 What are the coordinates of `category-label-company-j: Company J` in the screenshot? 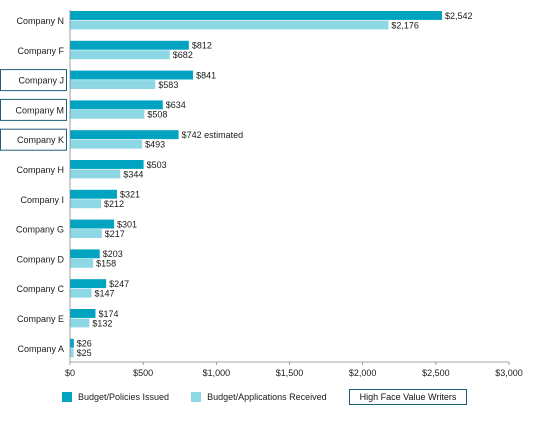 It's located at (41, 81).